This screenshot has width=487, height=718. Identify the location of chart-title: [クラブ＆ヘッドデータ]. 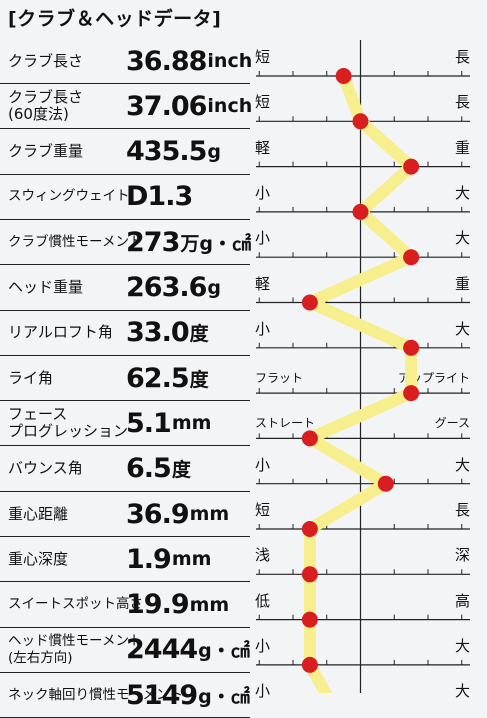
(115, 19).